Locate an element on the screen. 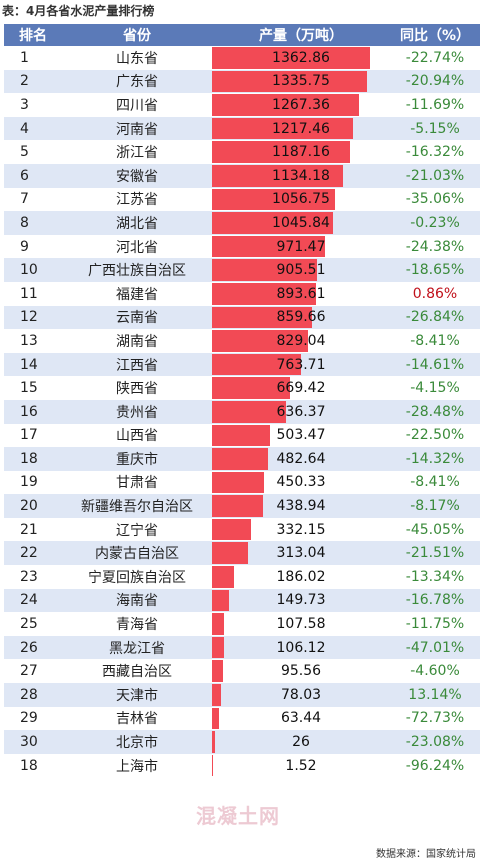 The width and height of the screenshot is (484, 861). province-cell: 广东省 is located at coordinates (137, 82).